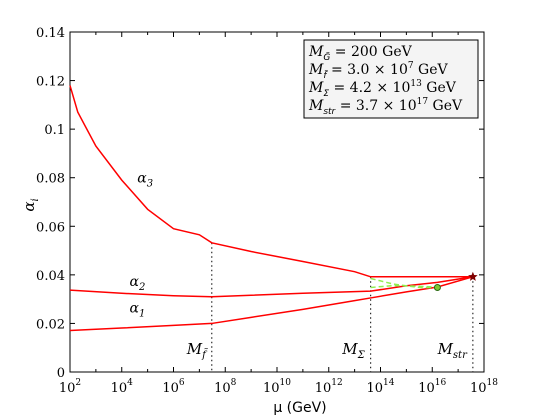  What do you see at coordinates (404, 286) in the screenshot?
I see `dashed-series-line` at bounding box center [404, 286].